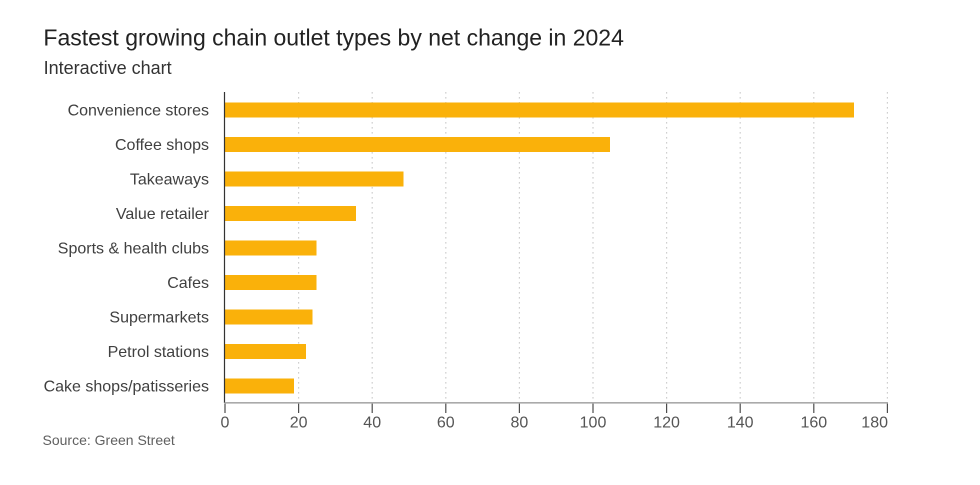 The image size is (980, 485). What do you see at coordinates (108, 68) in the screenshot?
I see `svg-text: Interactive chart` at bounding box center [108, 68].